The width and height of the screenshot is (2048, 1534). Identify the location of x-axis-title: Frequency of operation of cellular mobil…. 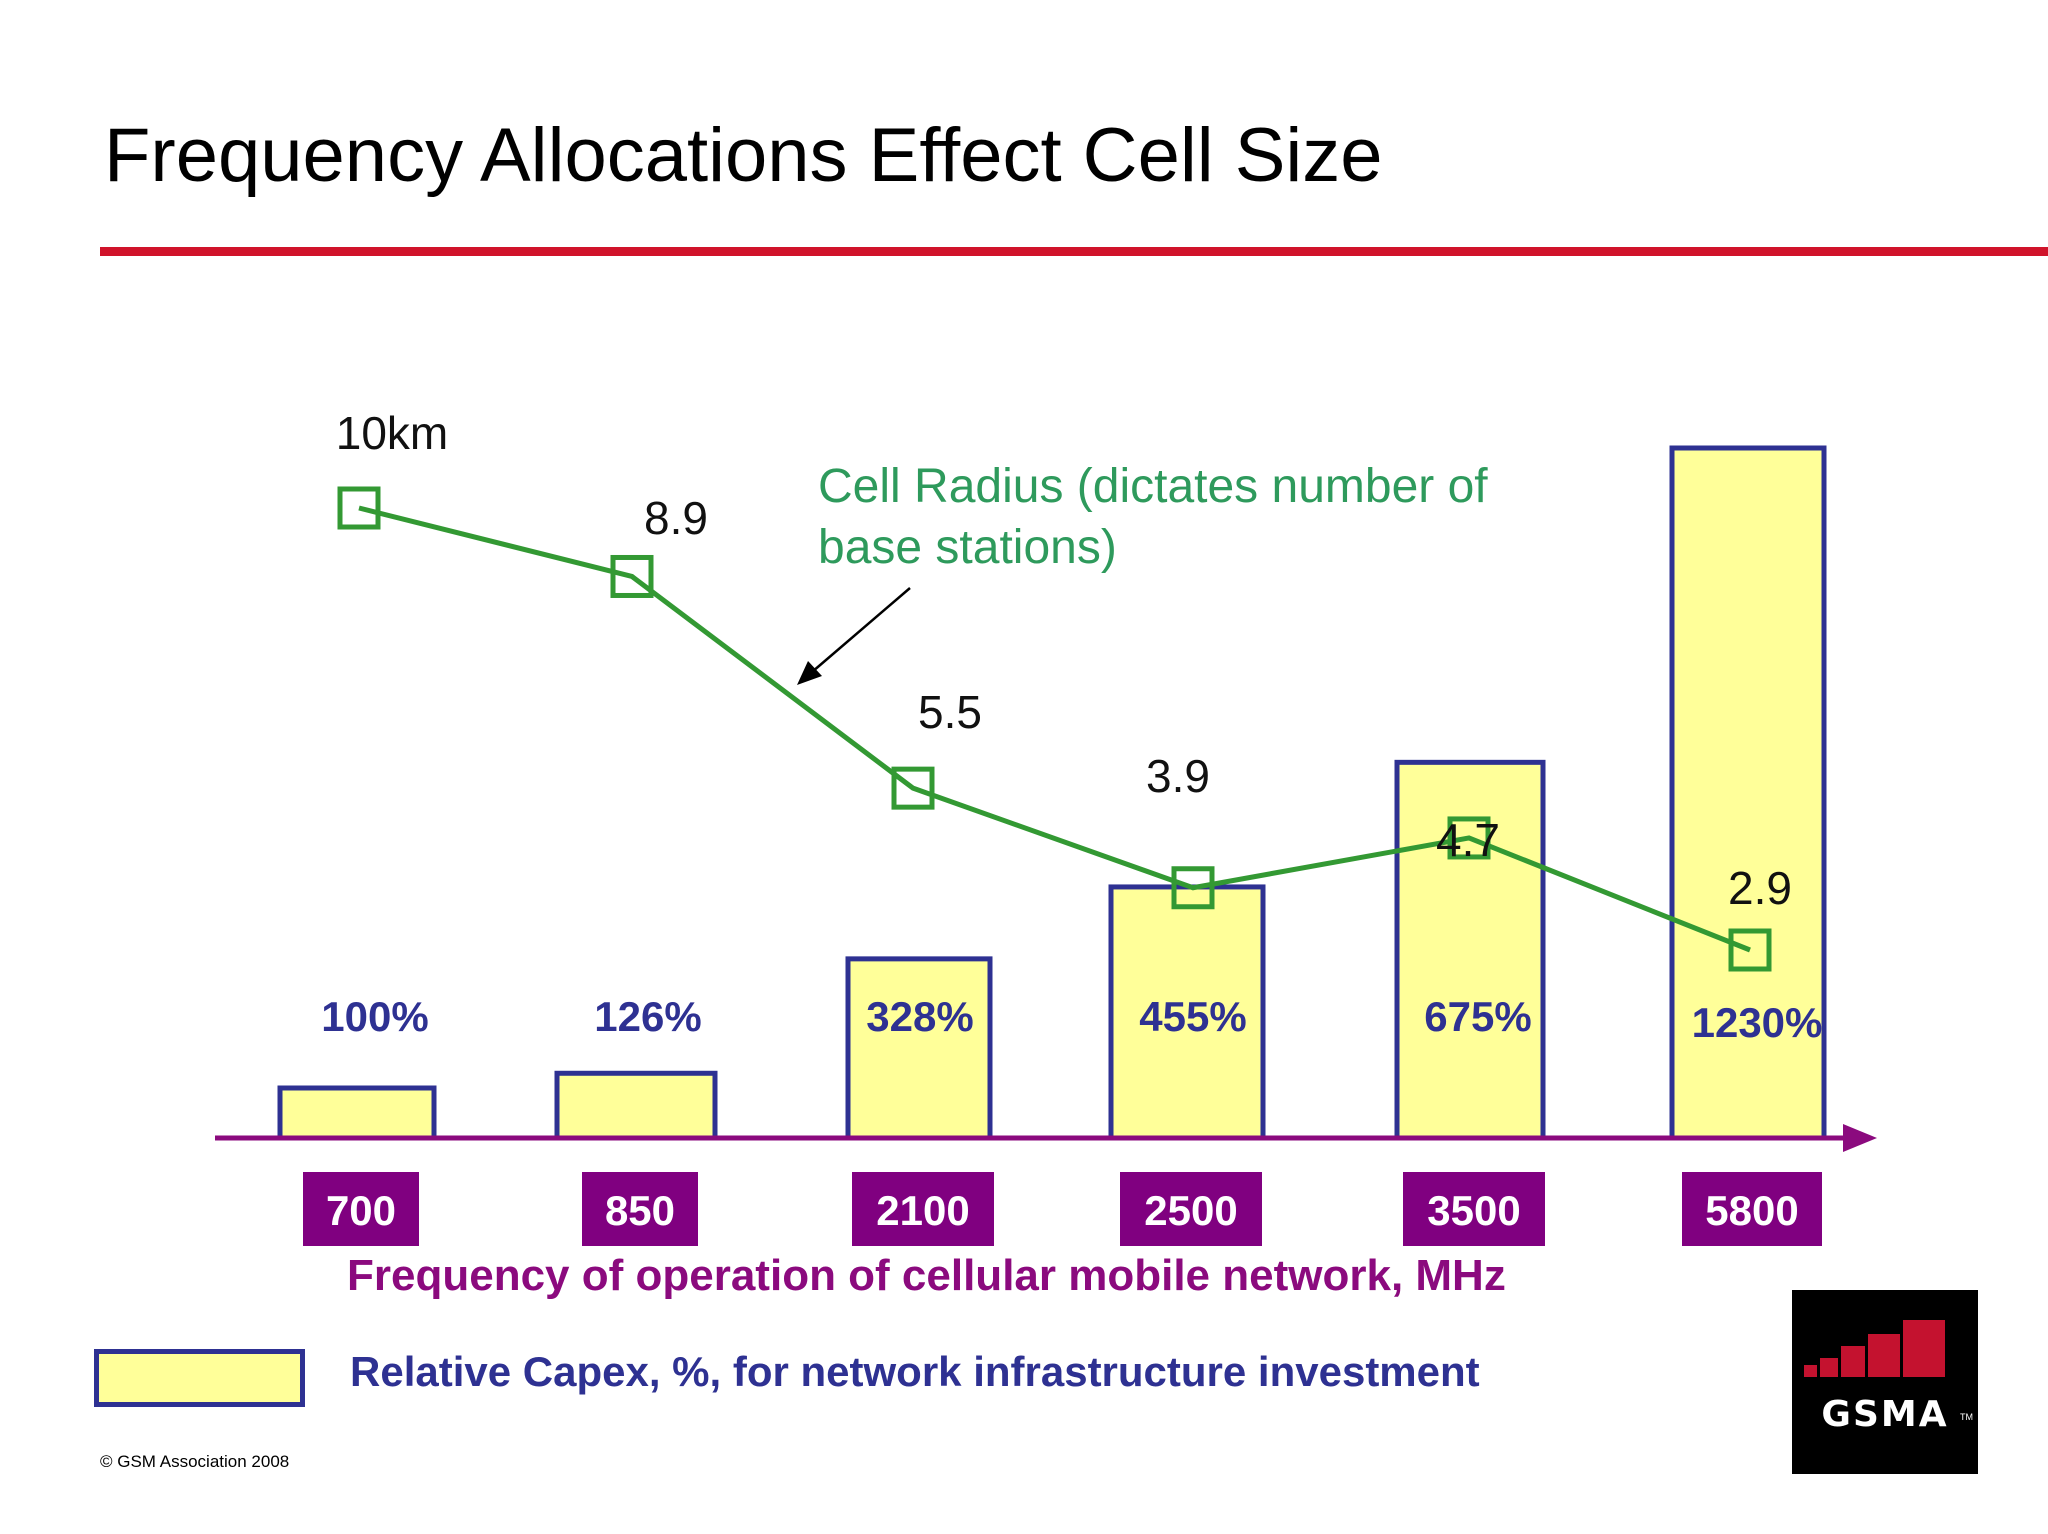
(926, 1275).